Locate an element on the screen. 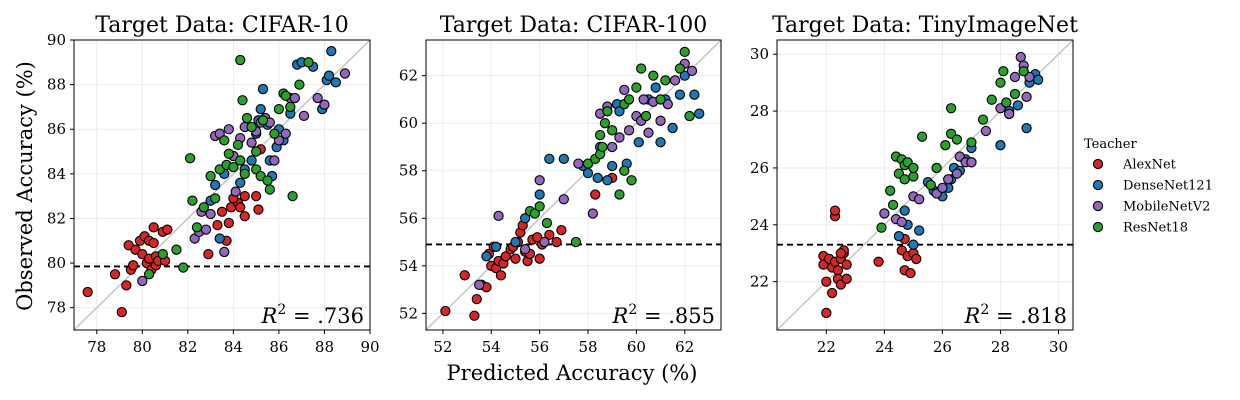 Image resolution: width=1240 pixels, height=400 pixels. y-tick-label: 78 is located at coordinates (56, 308).